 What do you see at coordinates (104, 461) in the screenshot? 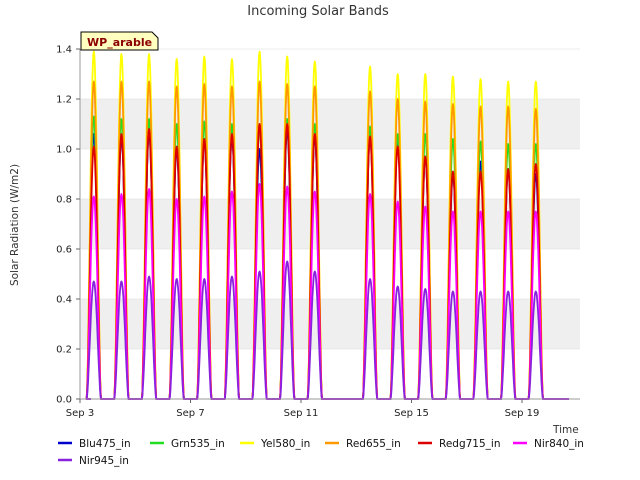
I see `legend-label: Nir945_in` at bounding box center [104, 461].